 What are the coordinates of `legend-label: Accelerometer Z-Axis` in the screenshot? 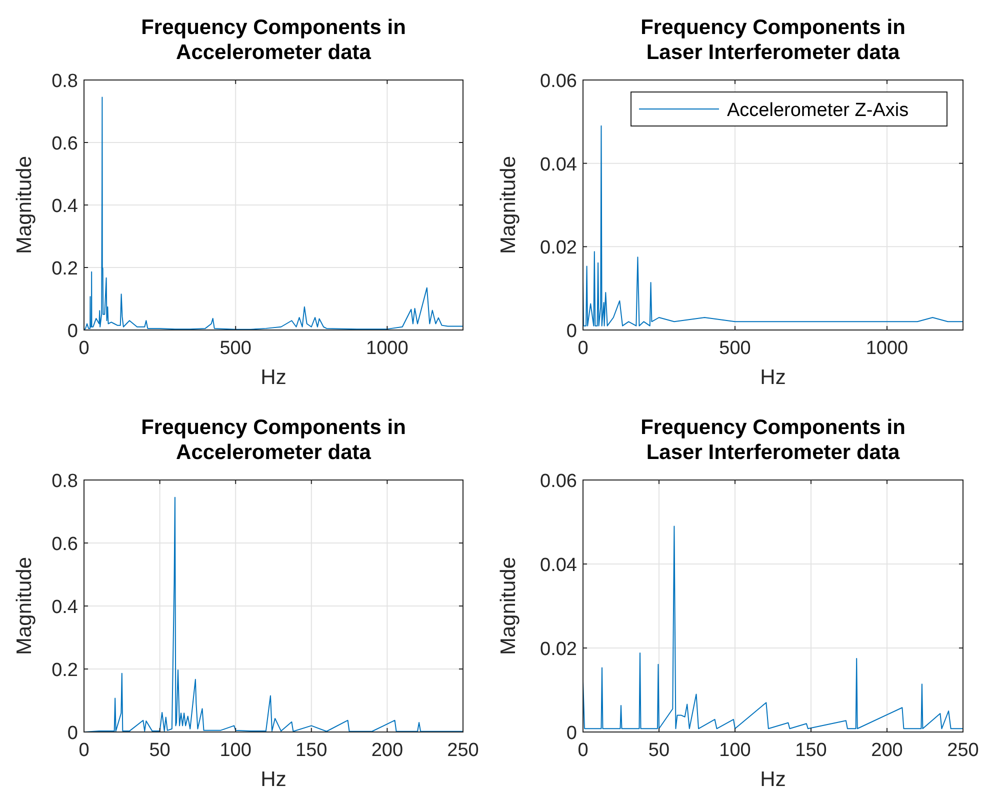 It's located at (818, 110).